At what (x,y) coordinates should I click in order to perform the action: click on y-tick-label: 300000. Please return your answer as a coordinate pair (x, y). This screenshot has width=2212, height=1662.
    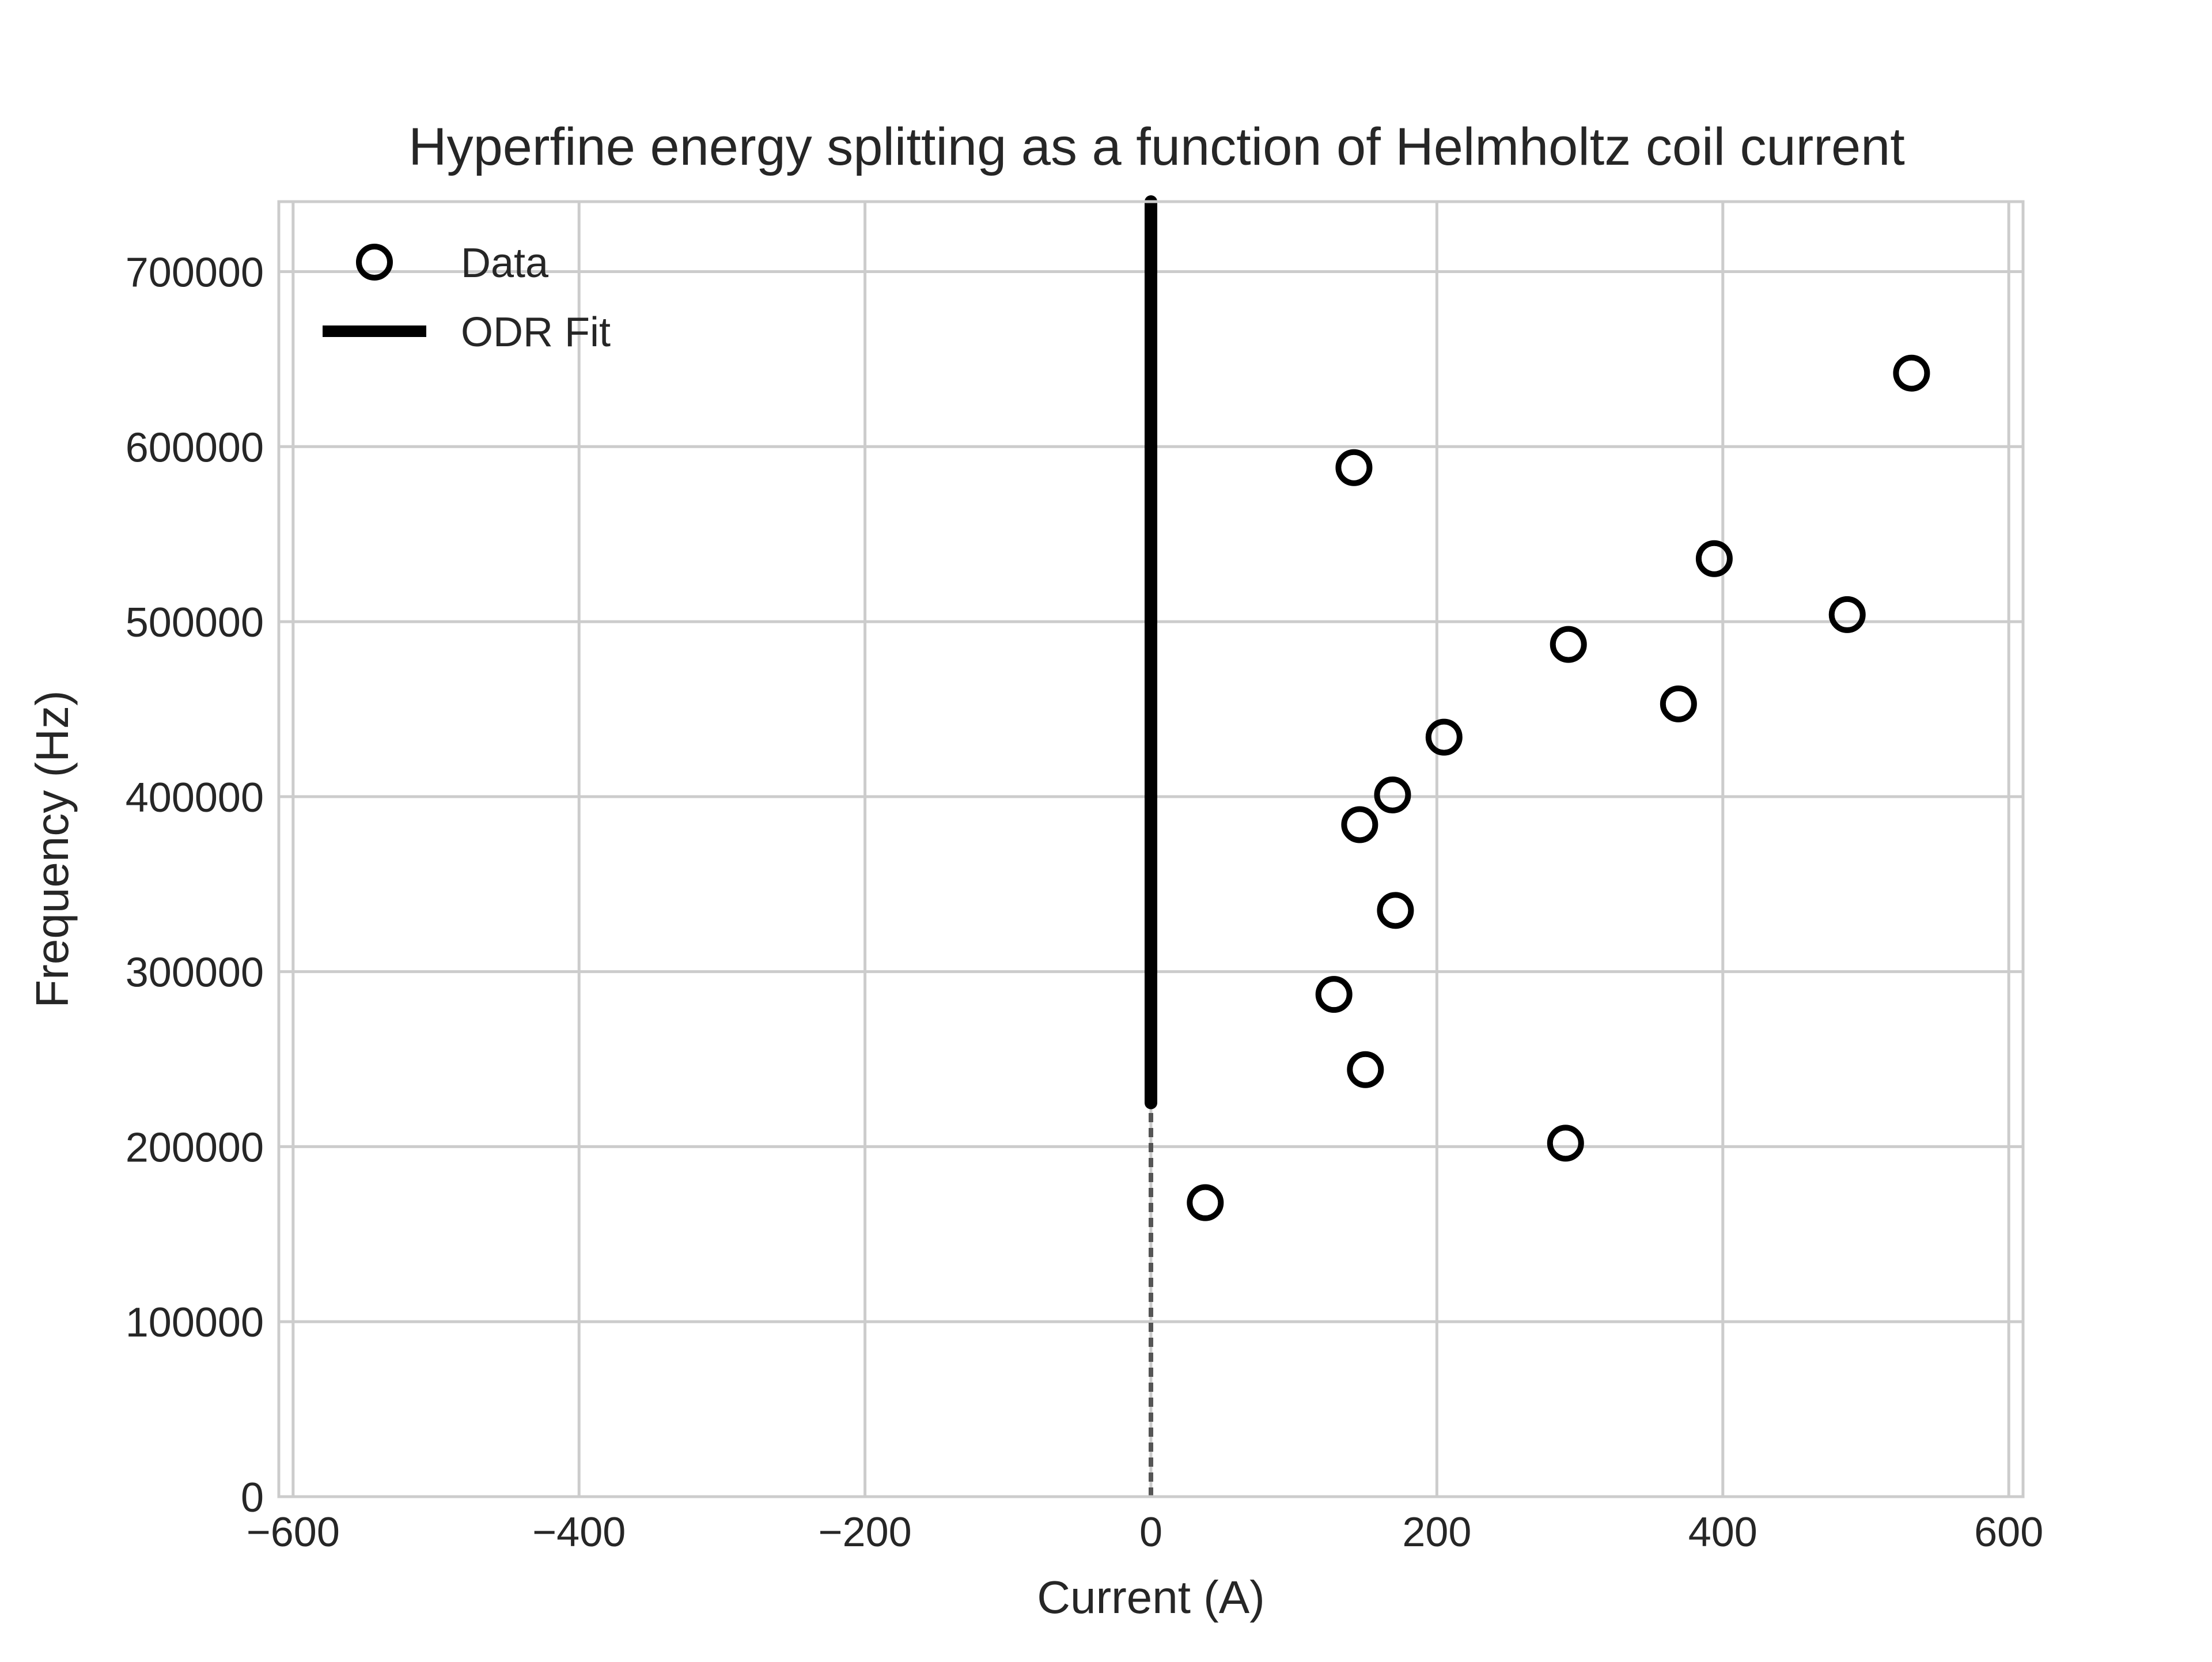
    Looking at the image, I should click on (195, 973).